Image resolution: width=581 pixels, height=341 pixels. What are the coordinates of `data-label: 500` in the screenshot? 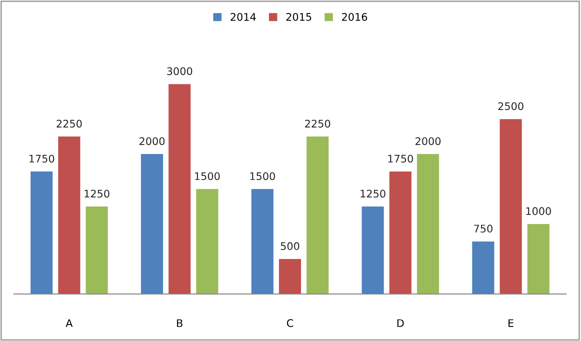 It's located at (290, 246).